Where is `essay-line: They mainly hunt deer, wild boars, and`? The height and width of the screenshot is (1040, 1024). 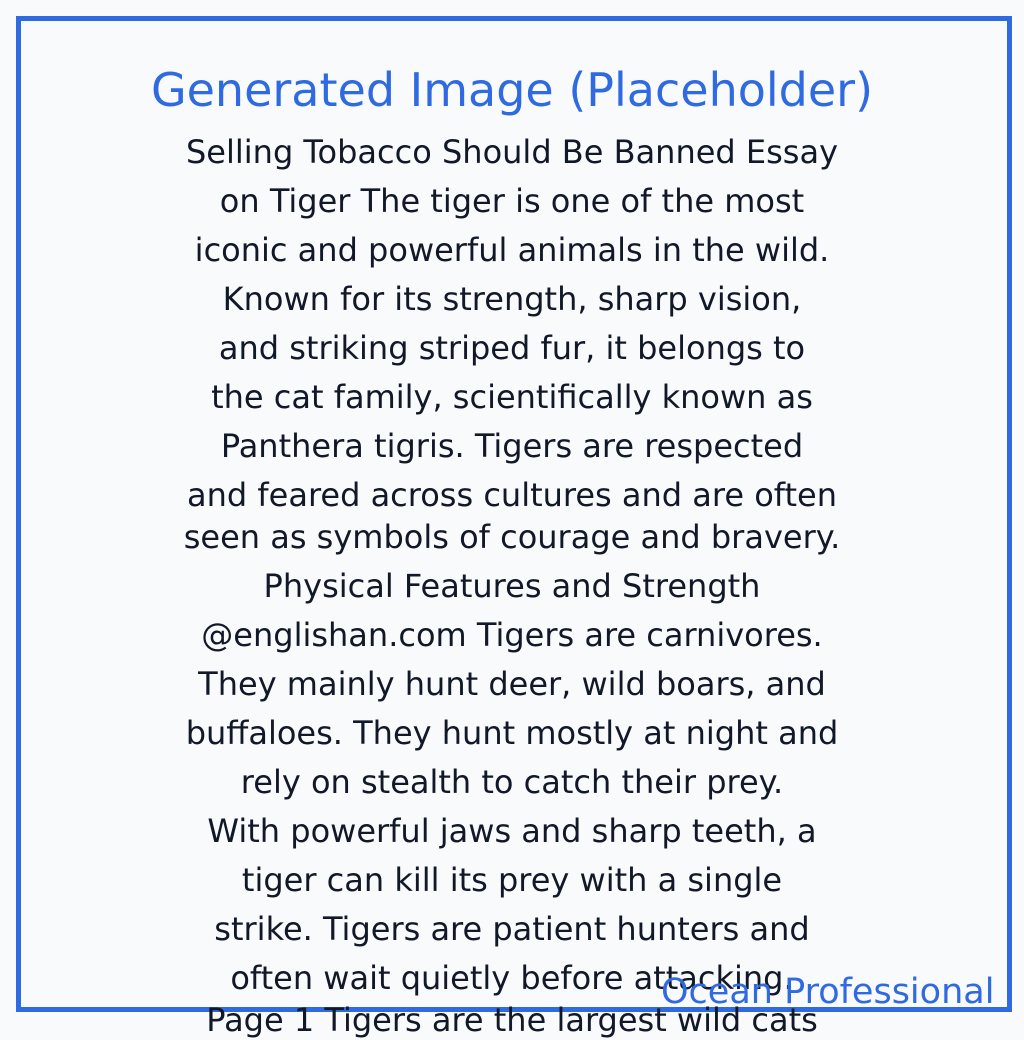 essay-line: They mainly hunt deer, wild boars, and is located at coordinates (512, 684).